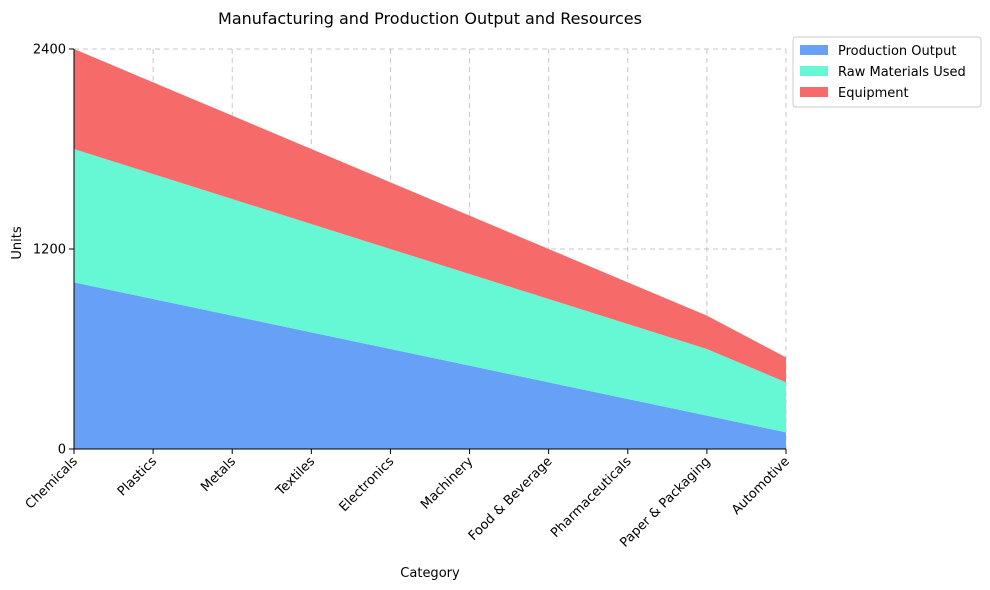  What do you see at coordinates (897, 51) in the screenshot?
I see `legend-label: Production Output` at bounding box center [897, 51].